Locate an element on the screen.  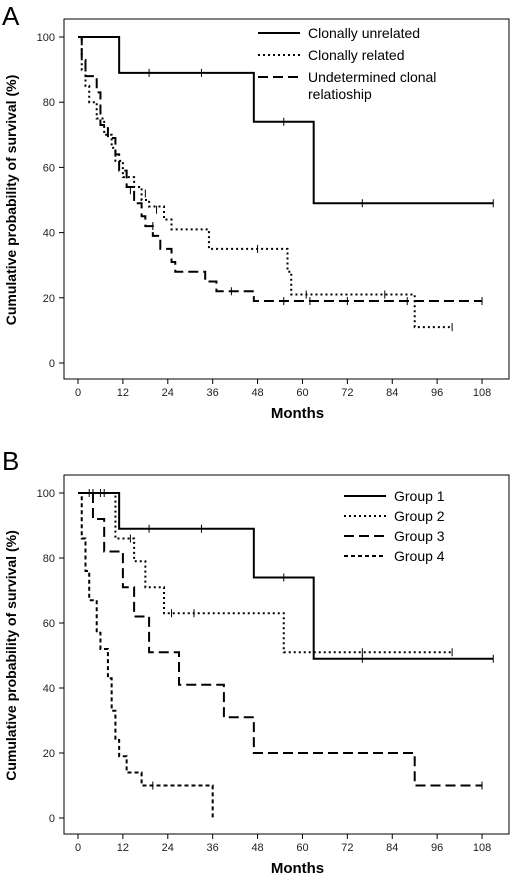
legend-2-label: Group 2 is located at coordinates (419, 516).